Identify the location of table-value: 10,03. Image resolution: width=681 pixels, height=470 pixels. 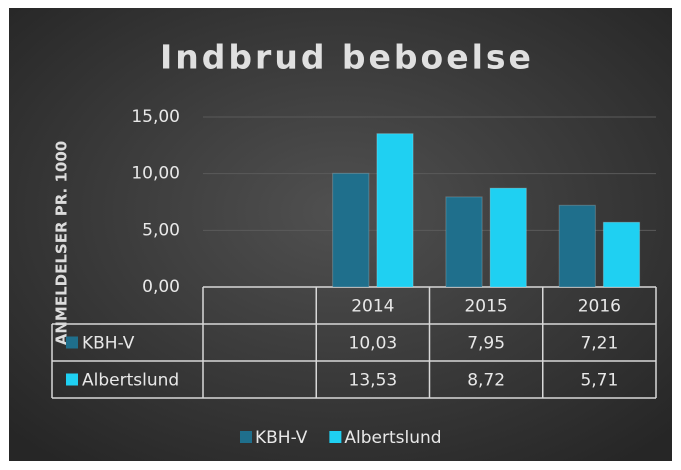
(373, 344).